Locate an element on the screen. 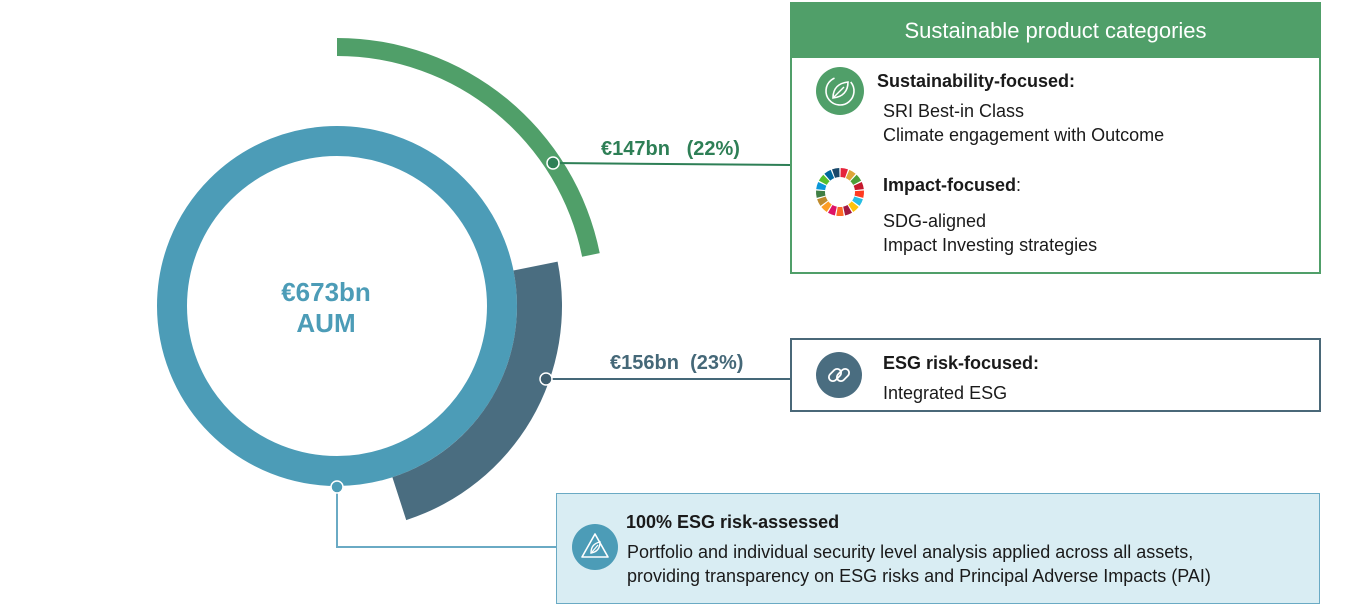 This screenshot has width=1346, height=614. impact-focused-title-text: Impact-focused is located at coordinates (950, 185).